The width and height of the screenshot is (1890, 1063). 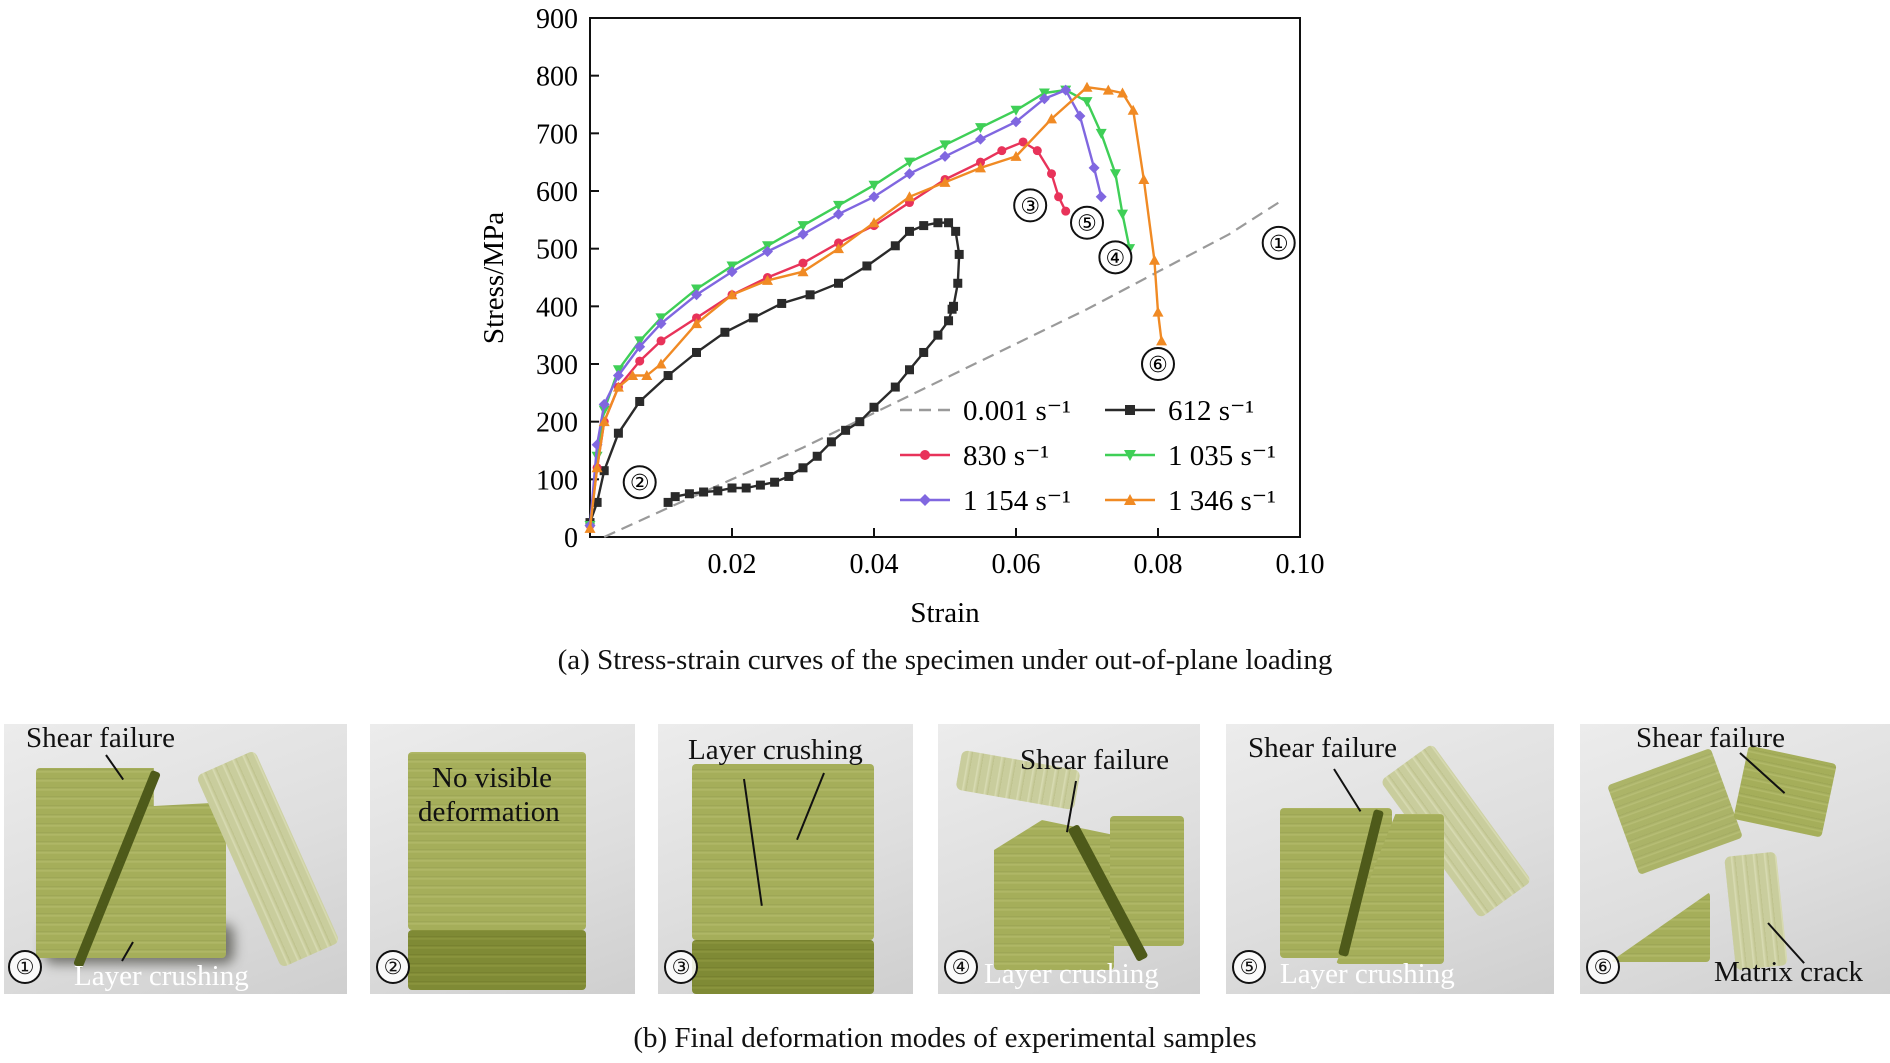 I want to click on y-tick-label: 600, so click(x=557, y=192).